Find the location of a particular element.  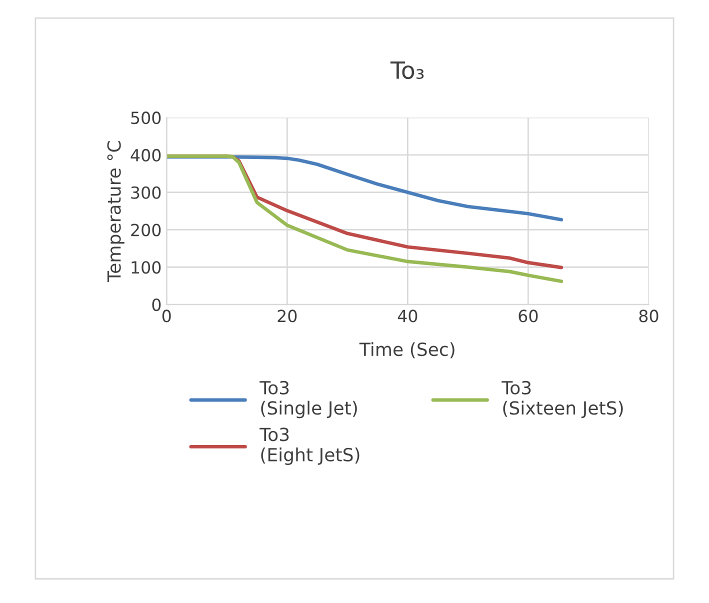

y-tick-label: 400 is located at coordinates (145, 155).